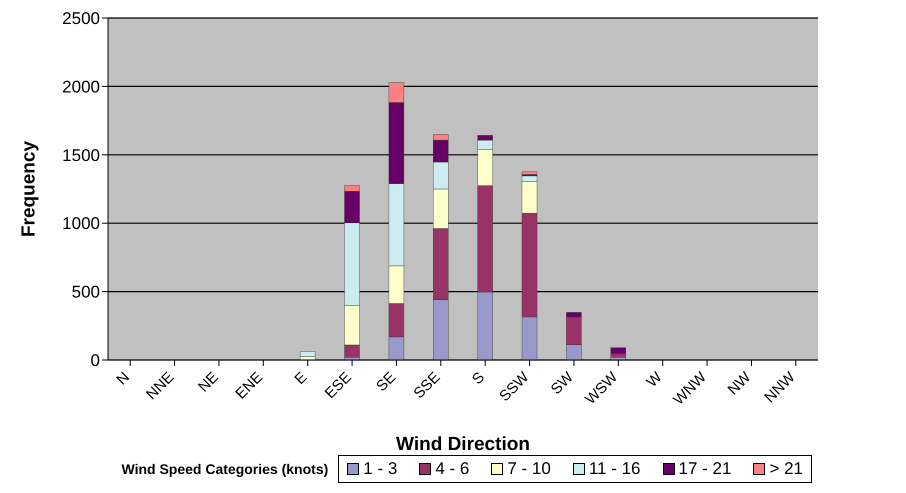 Image resolution: width=906 pixels, height=493 pixels. Describe the element at coordinates (123, 378) in the screenshot. I see `x-tick-label: N` at that location.